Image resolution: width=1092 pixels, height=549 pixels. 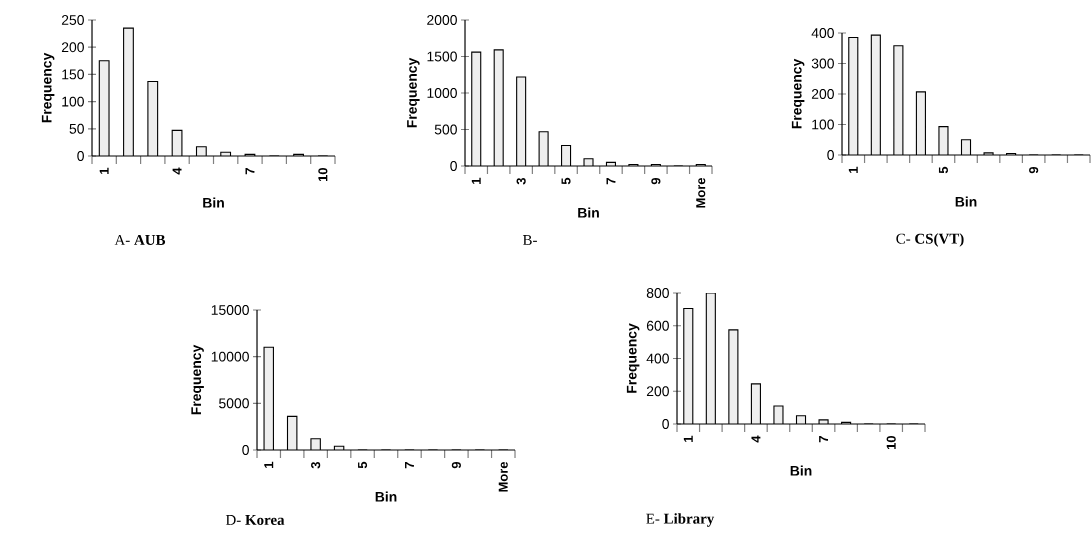 What do you see at coordinates (234, 403) in the screenshot?
I see `y-tick-label: 5000` at bounding box center [234, 403].